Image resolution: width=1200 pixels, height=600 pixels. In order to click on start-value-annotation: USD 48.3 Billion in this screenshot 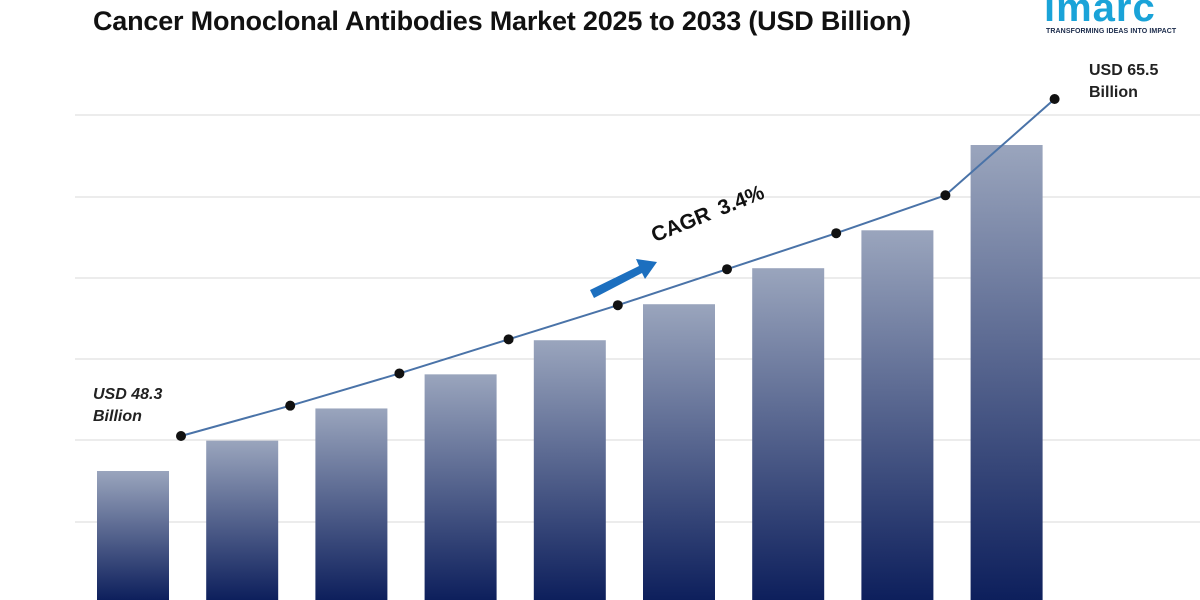, I will do `click(127, 406)`.